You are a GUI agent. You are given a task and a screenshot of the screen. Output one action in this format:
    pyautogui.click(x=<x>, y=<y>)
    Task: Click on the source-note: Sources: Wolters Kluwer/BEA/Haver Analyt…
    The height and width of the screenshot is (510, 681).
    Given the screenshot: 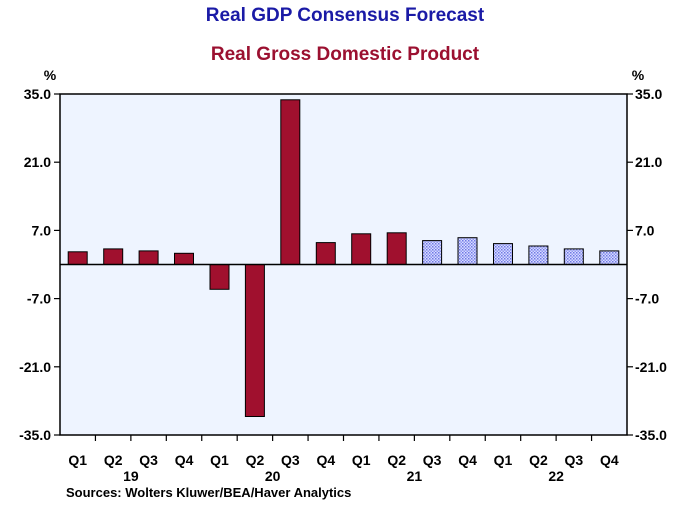 What is the action you would take?
    pyautogui.click(x=208, y=492)
    